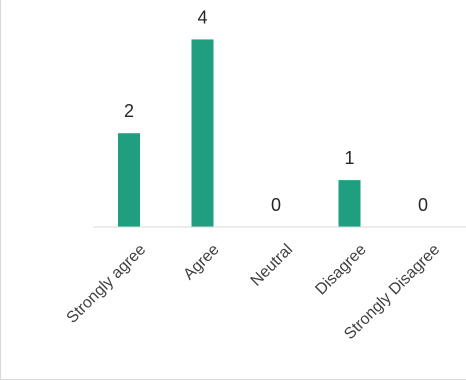 This screenshot has height=380, width=466. Describe the element at coordinates (107, 284) in the screenshot. I see `x-tick-label-strongly-agree: Strongly agree` at that location.